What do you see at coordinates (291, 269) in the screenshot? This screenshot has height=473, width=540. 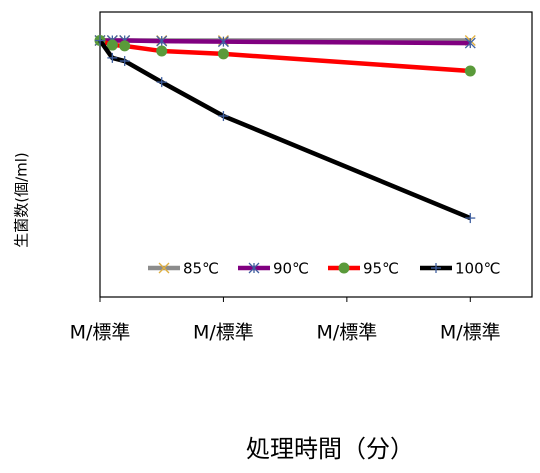 I see `legend-label: 90℃` at bounding box center [291, 269].